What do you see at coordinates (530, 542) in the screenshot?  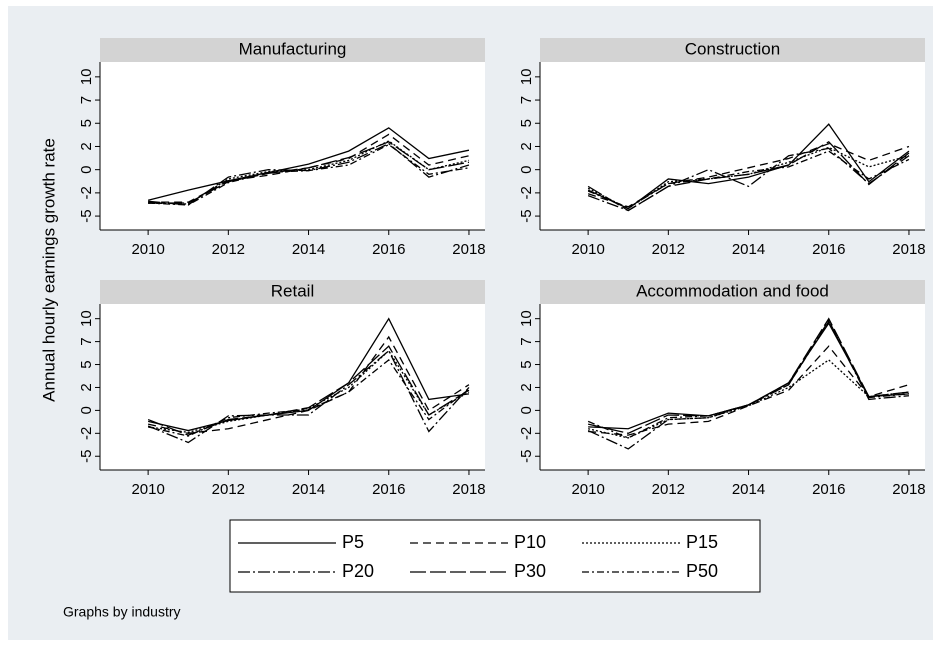 I see `legend-label: P10` at bounding box center [530, 542].